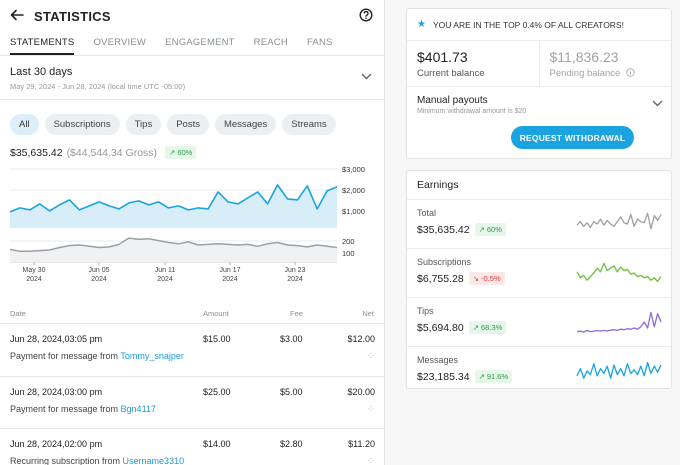 The height and width of the screenshot is (465, 680). Describe the element at coordinates (368, 313) in the screenshot. I see `col-net: Net` at that location.